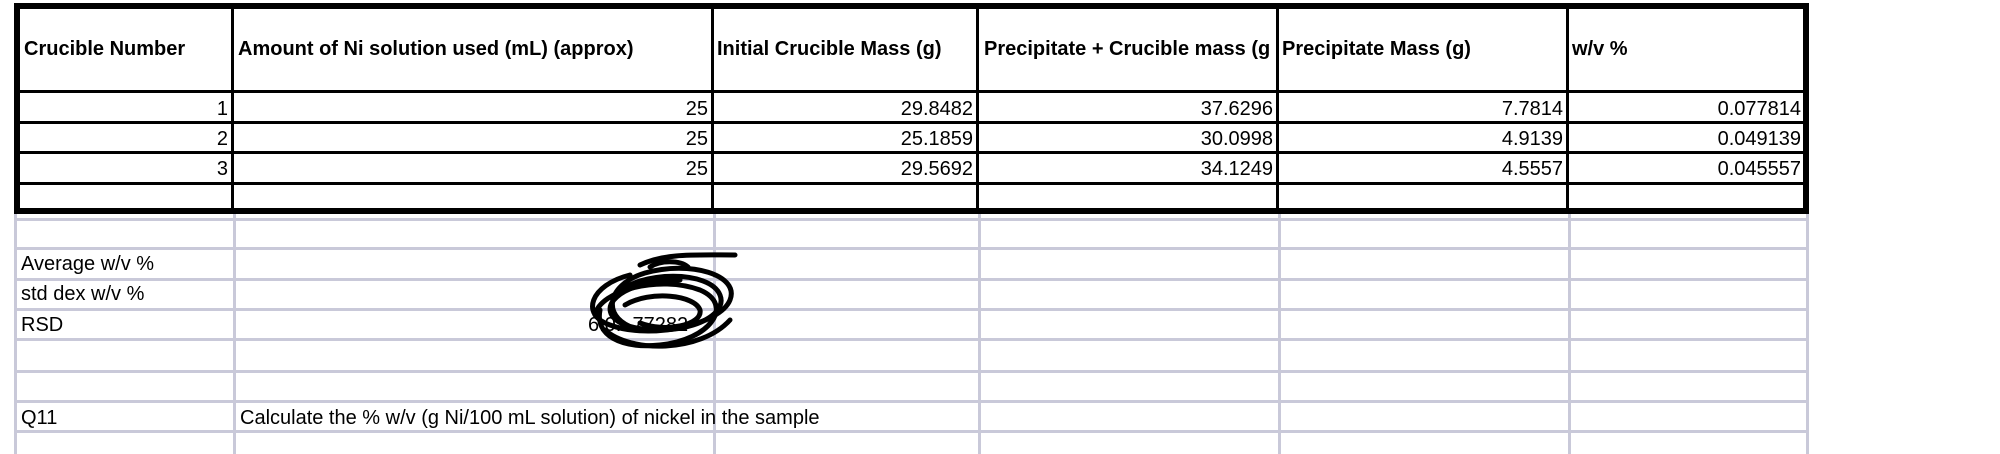  Describe the element at coordinates (1236, 109) in the screenshot. I see `table-cell-combined-mass: 37.6296` at that location.